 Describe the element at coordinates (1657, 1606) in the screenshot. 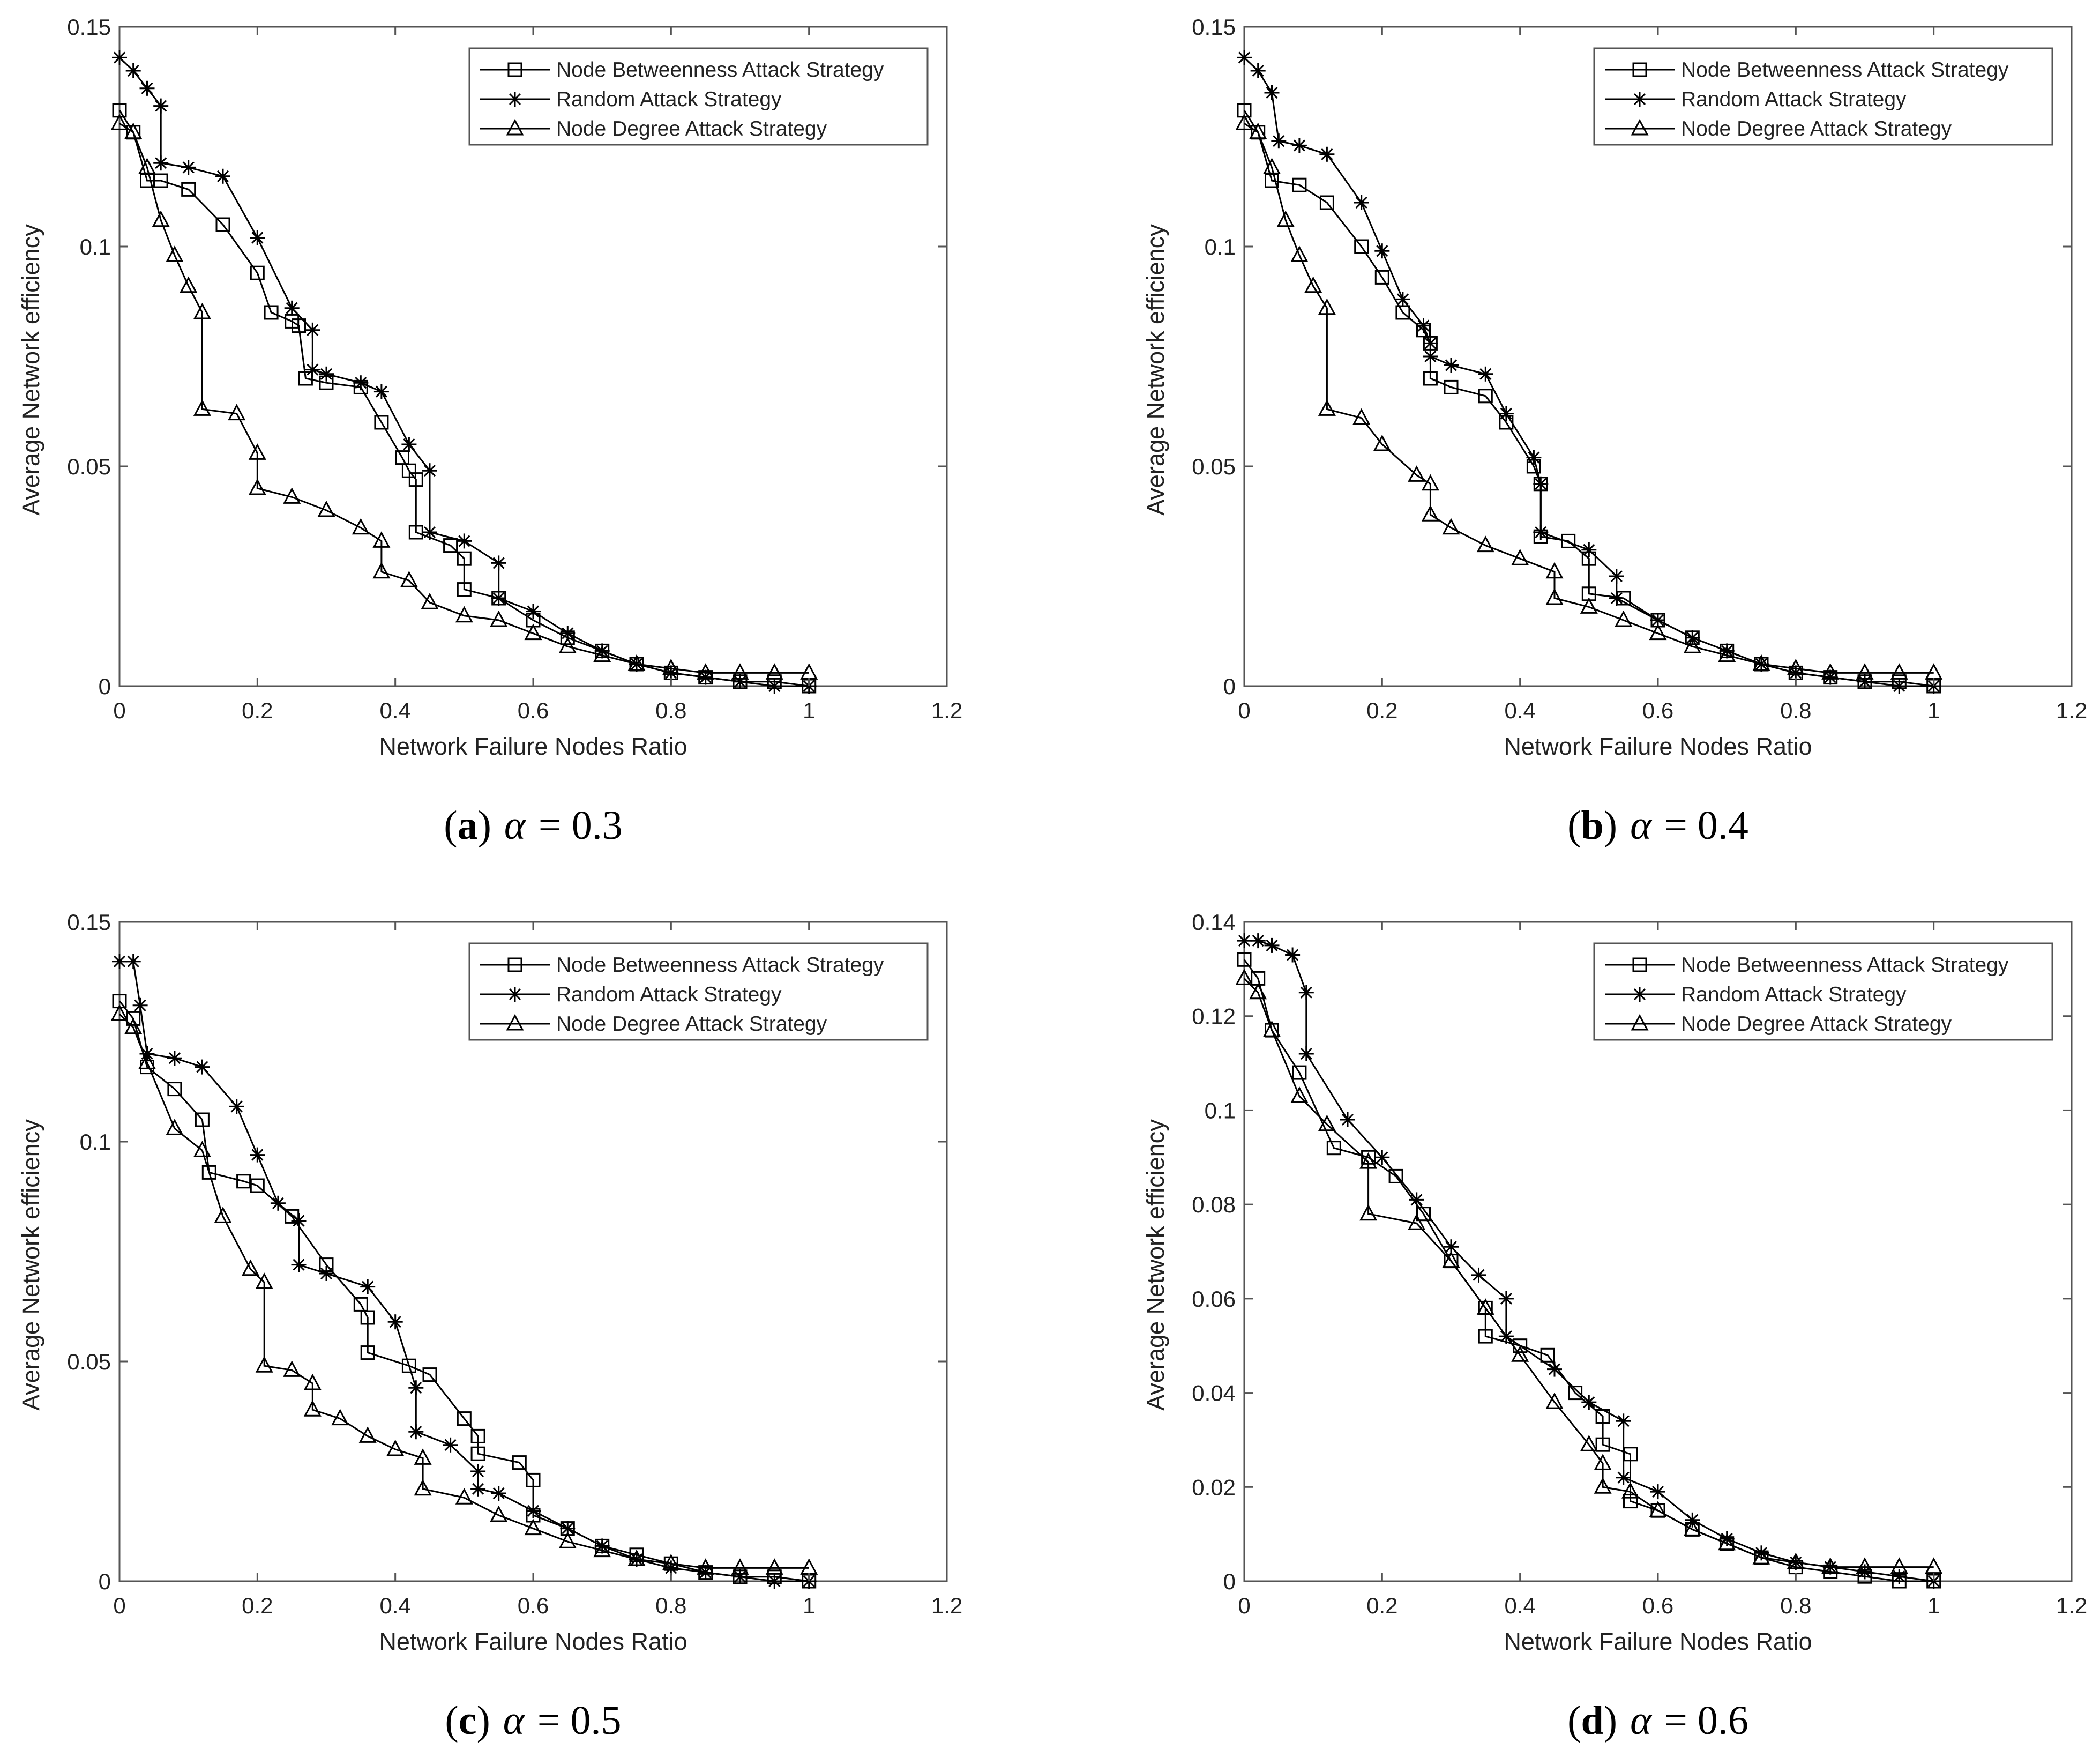

I see `x-tick-label: 0.6` at that location.